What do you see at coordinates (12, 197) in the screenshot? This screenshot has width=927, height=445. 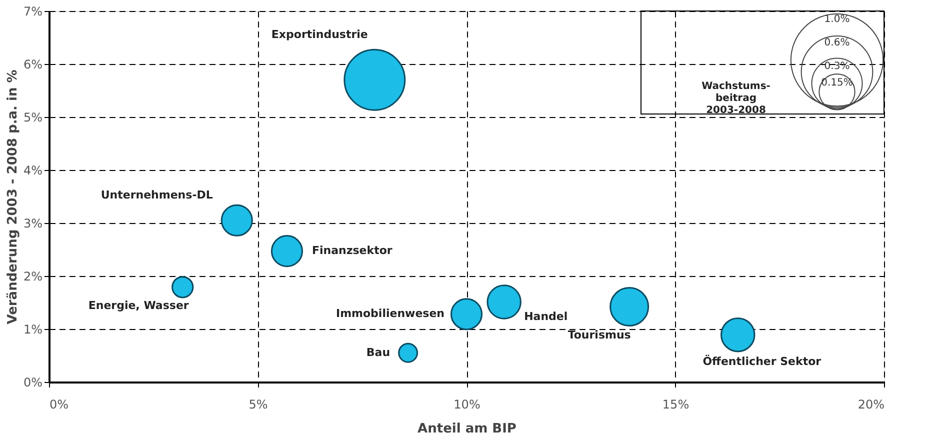 I see `y-axis-title: Veränderung 2003 - 2008 p.a. in %` at bounding box center [12, 197].